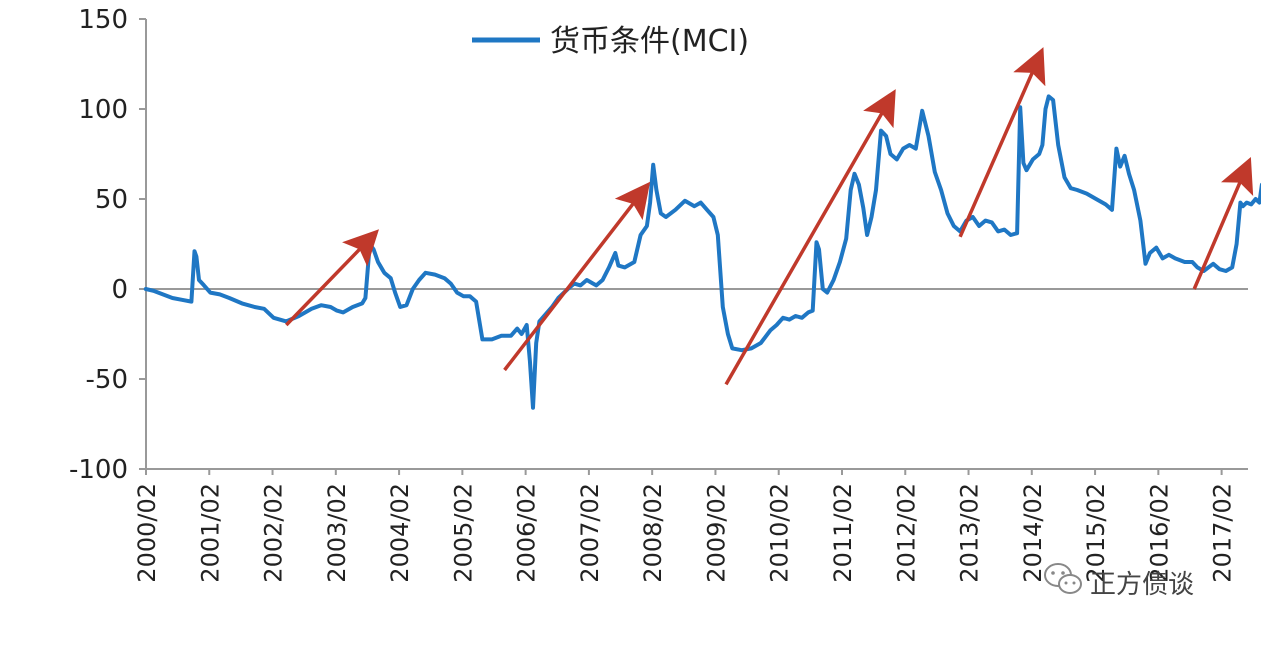 This screenshot has width=1261, height=646. I want to click on y-tick-label: 100, so click(103, 110).